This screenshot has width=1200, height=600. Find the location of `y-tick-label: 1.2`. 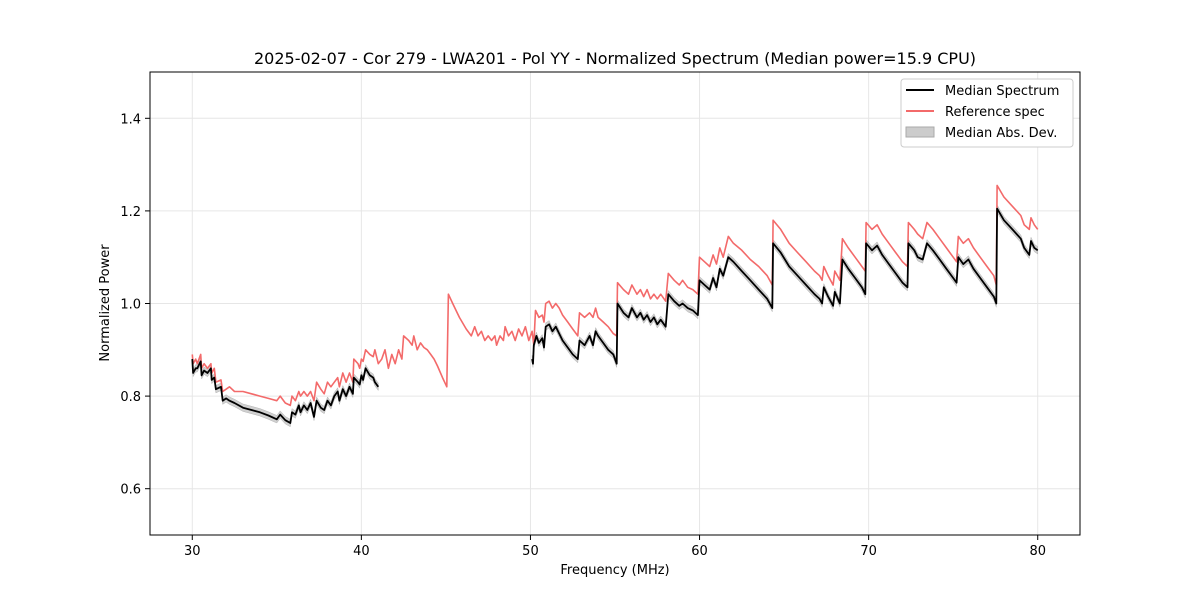

y-tick-label: 1.2 is located at coordinates (130, 212).